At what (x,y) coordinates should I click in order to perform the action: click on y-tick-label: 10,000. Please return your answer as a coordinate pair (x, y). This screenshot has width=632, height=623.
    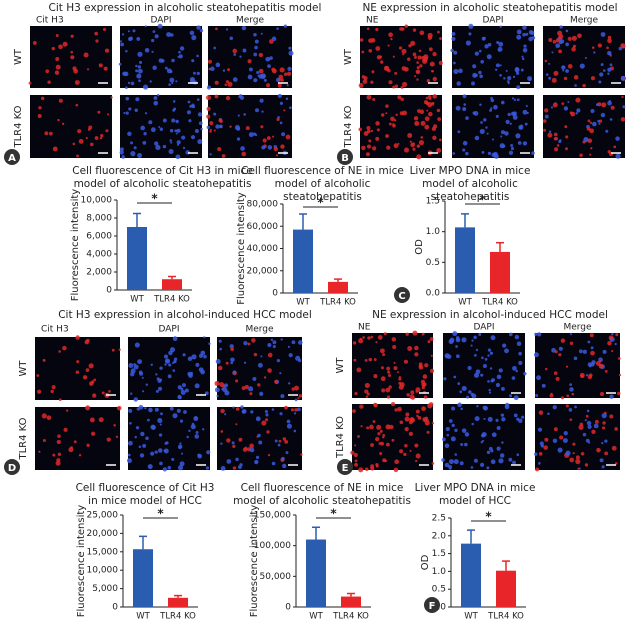
    Looking at the image, I should click on (97, 201).